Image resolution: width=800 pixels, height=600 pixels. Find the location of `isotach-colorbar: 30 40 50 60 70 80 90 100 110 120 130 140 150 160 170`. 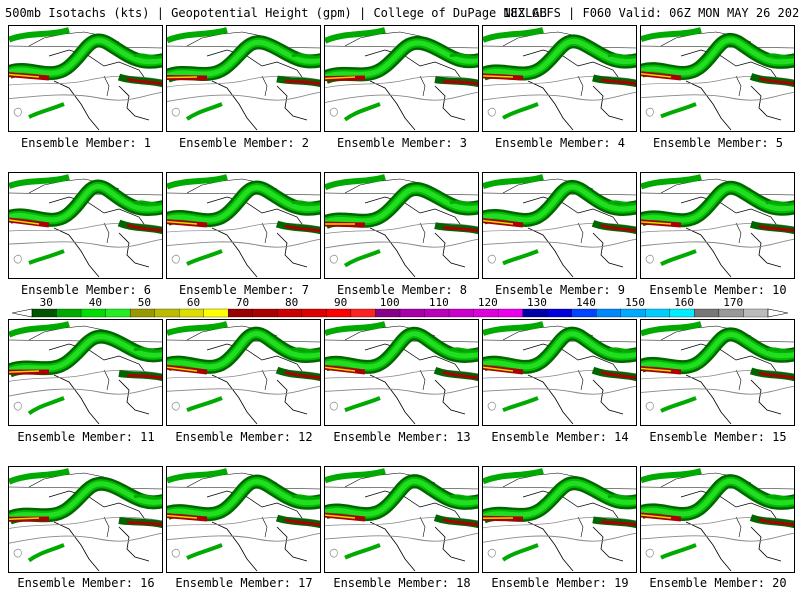

isotach-colorbar: 30 40 50 60 70 80 90 100 110 120 130 140 150 160 170 is located at coordinates (400, 308).